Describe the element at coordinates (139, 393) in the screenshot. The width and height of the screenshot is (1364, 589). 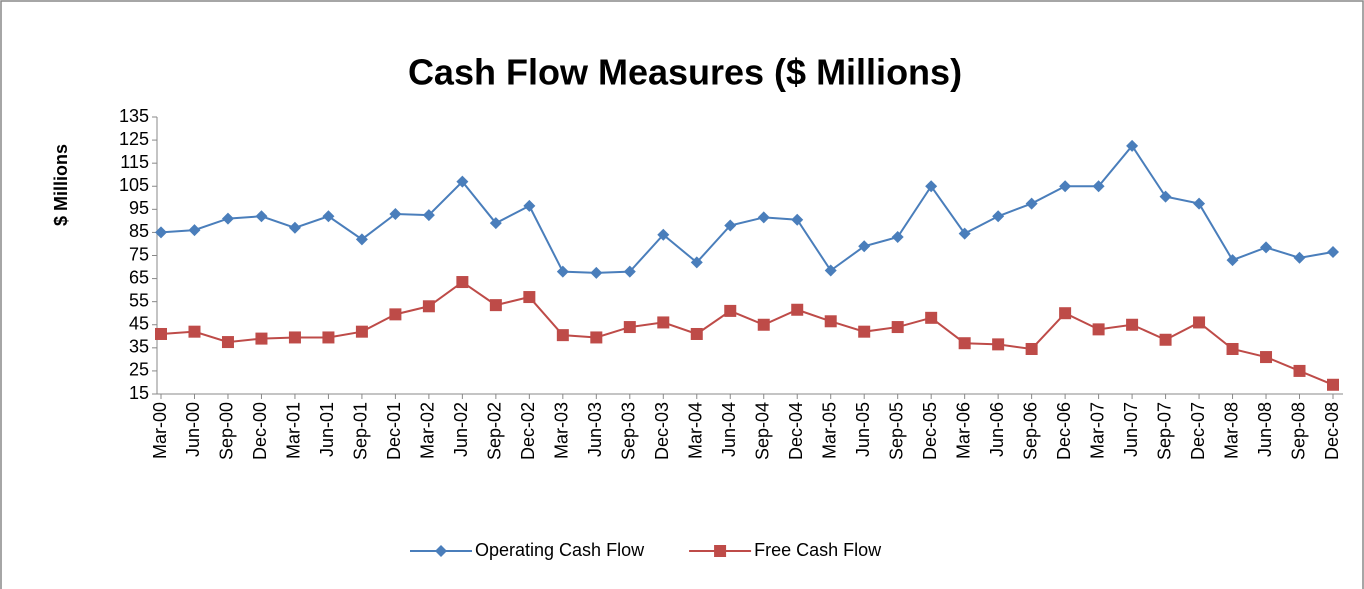
I see `y-tick-label: 15` at that location.